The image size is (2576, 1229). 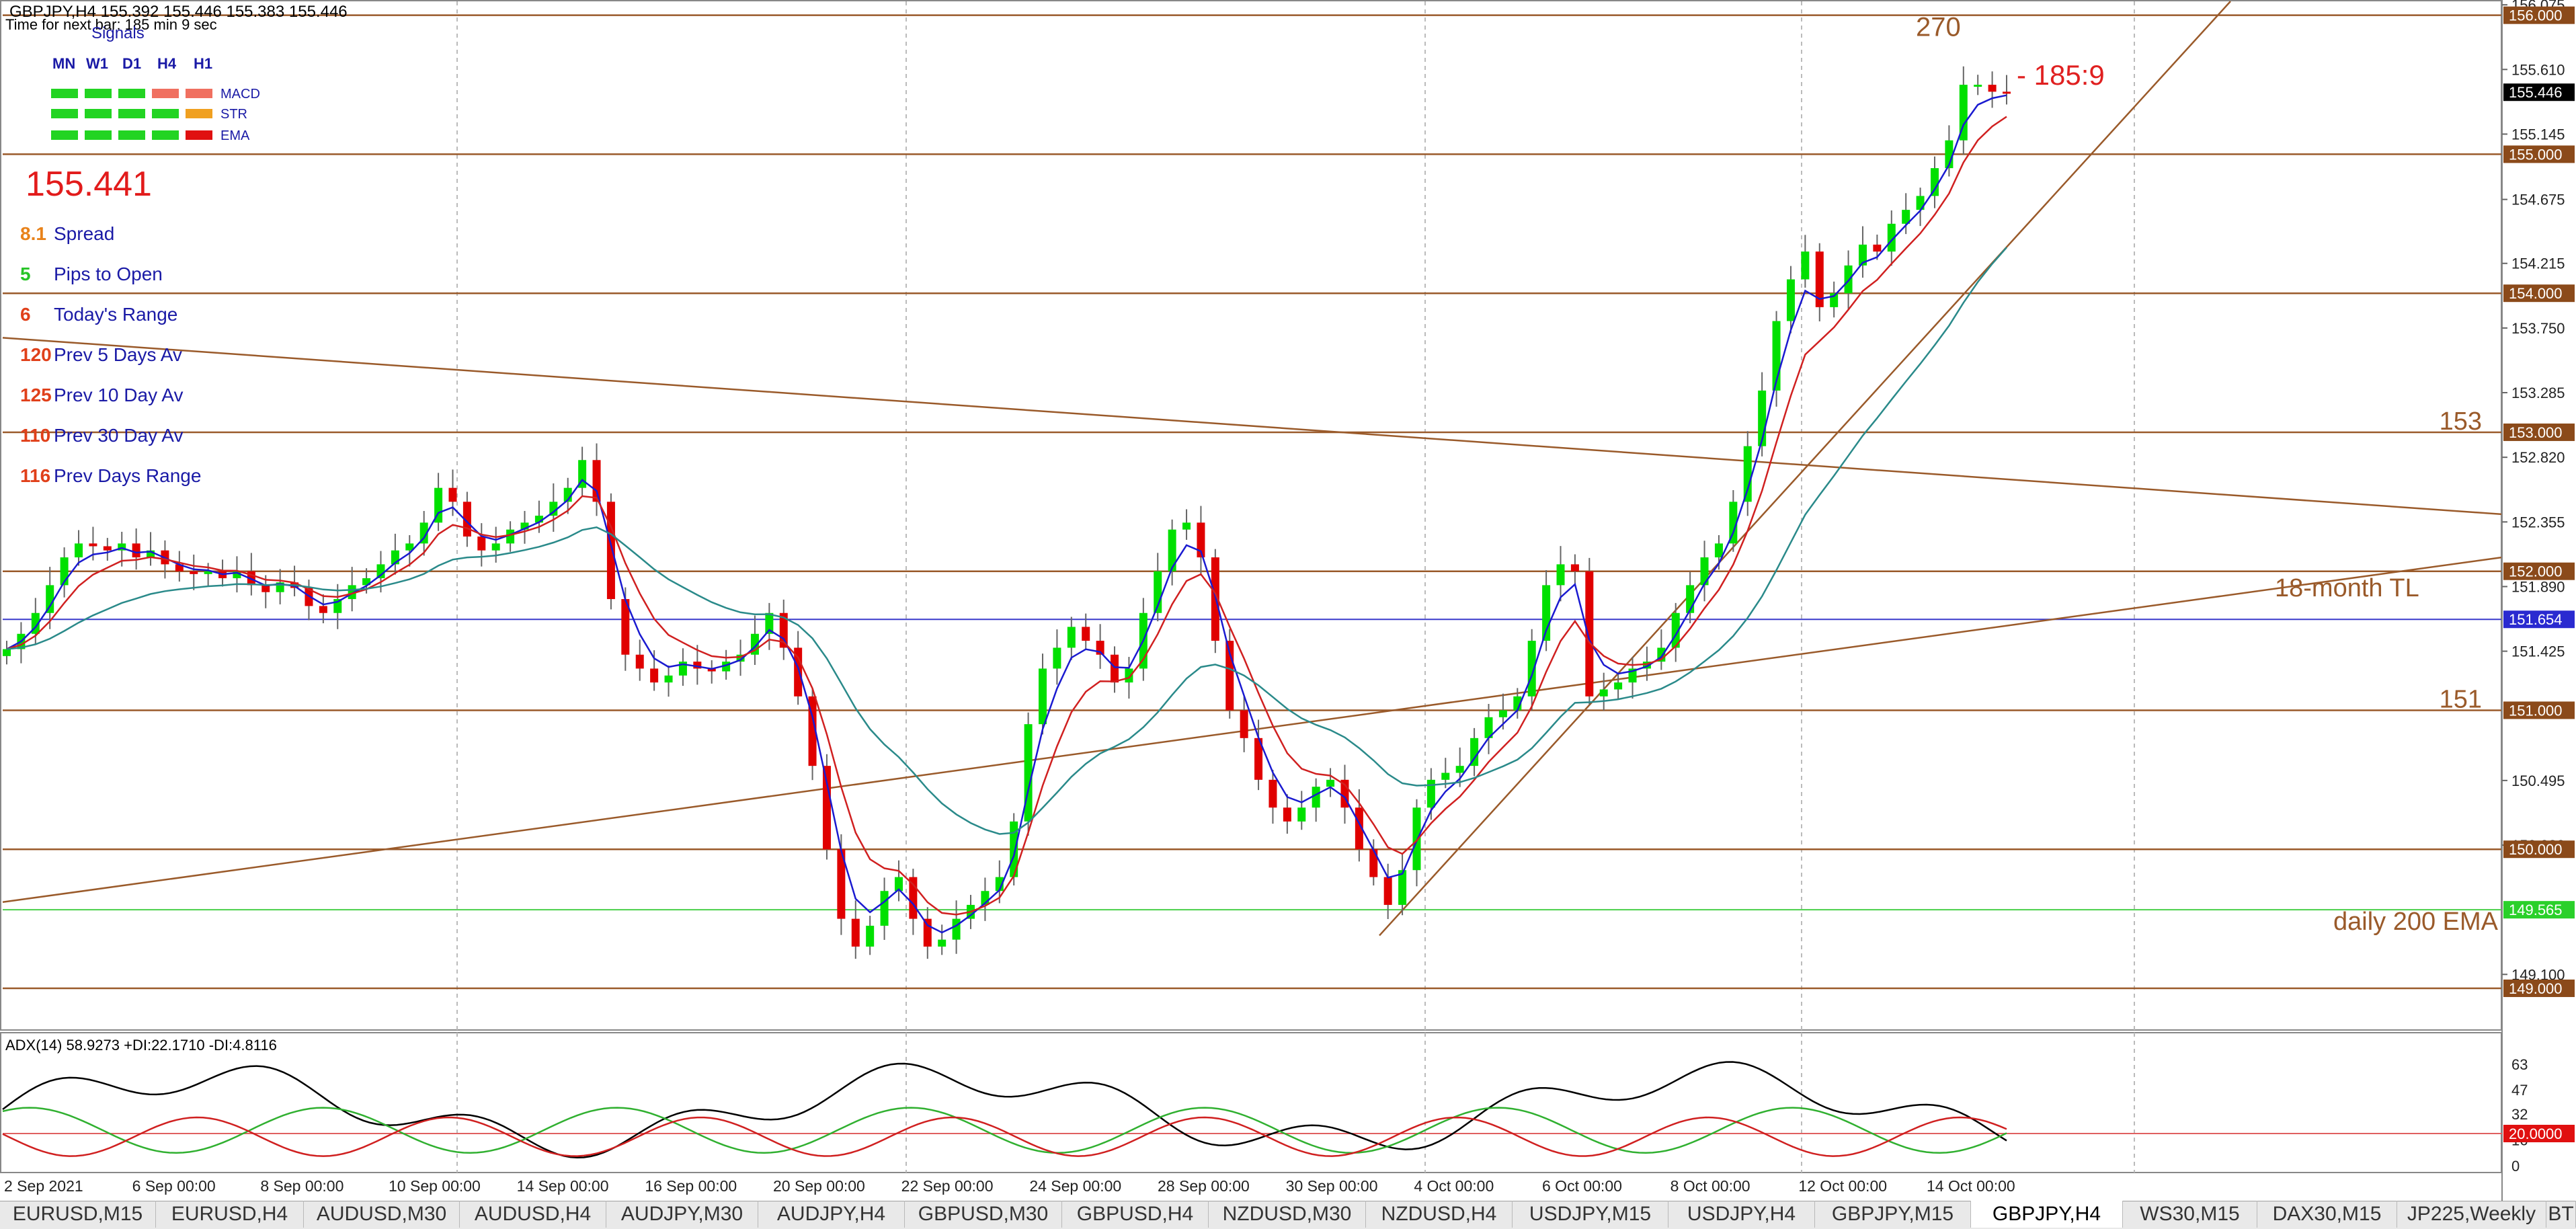 I want to click on price-tick-label: 151.890, so click(x=2538, y=586).